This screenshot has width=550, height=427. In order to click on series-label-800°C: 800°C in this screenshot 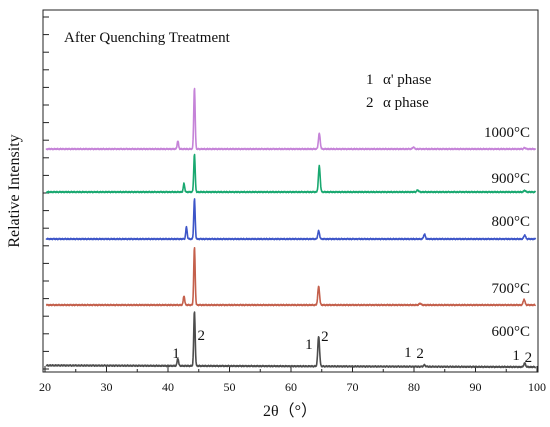, I will do `click(510, 222)`.